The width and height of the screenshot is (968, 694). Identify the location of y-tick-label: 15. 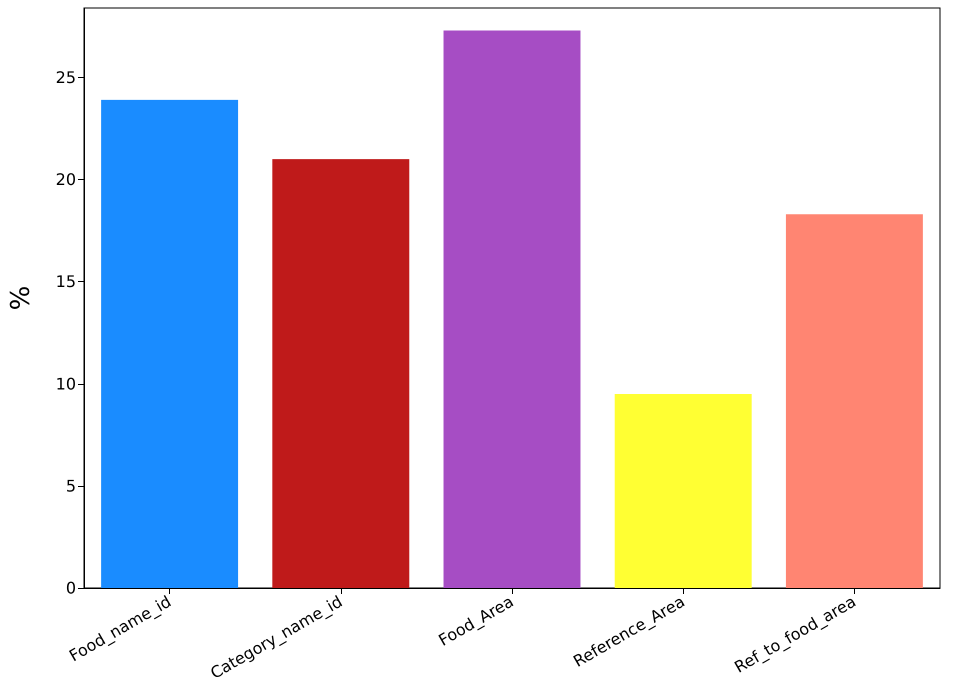
(66, 282).